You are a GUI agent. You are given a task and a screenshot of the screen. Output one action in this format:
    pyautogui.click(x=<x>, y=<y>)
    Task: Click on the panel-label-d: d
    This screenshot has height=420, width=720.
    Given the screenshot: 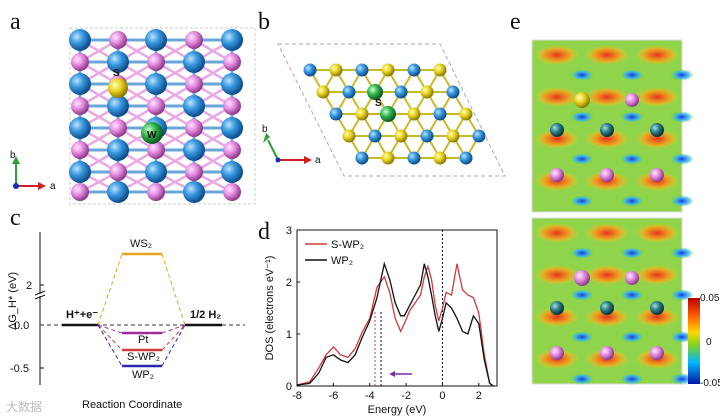 What is the action you would take?
    pyautogui.click(x=264, y=232)
    